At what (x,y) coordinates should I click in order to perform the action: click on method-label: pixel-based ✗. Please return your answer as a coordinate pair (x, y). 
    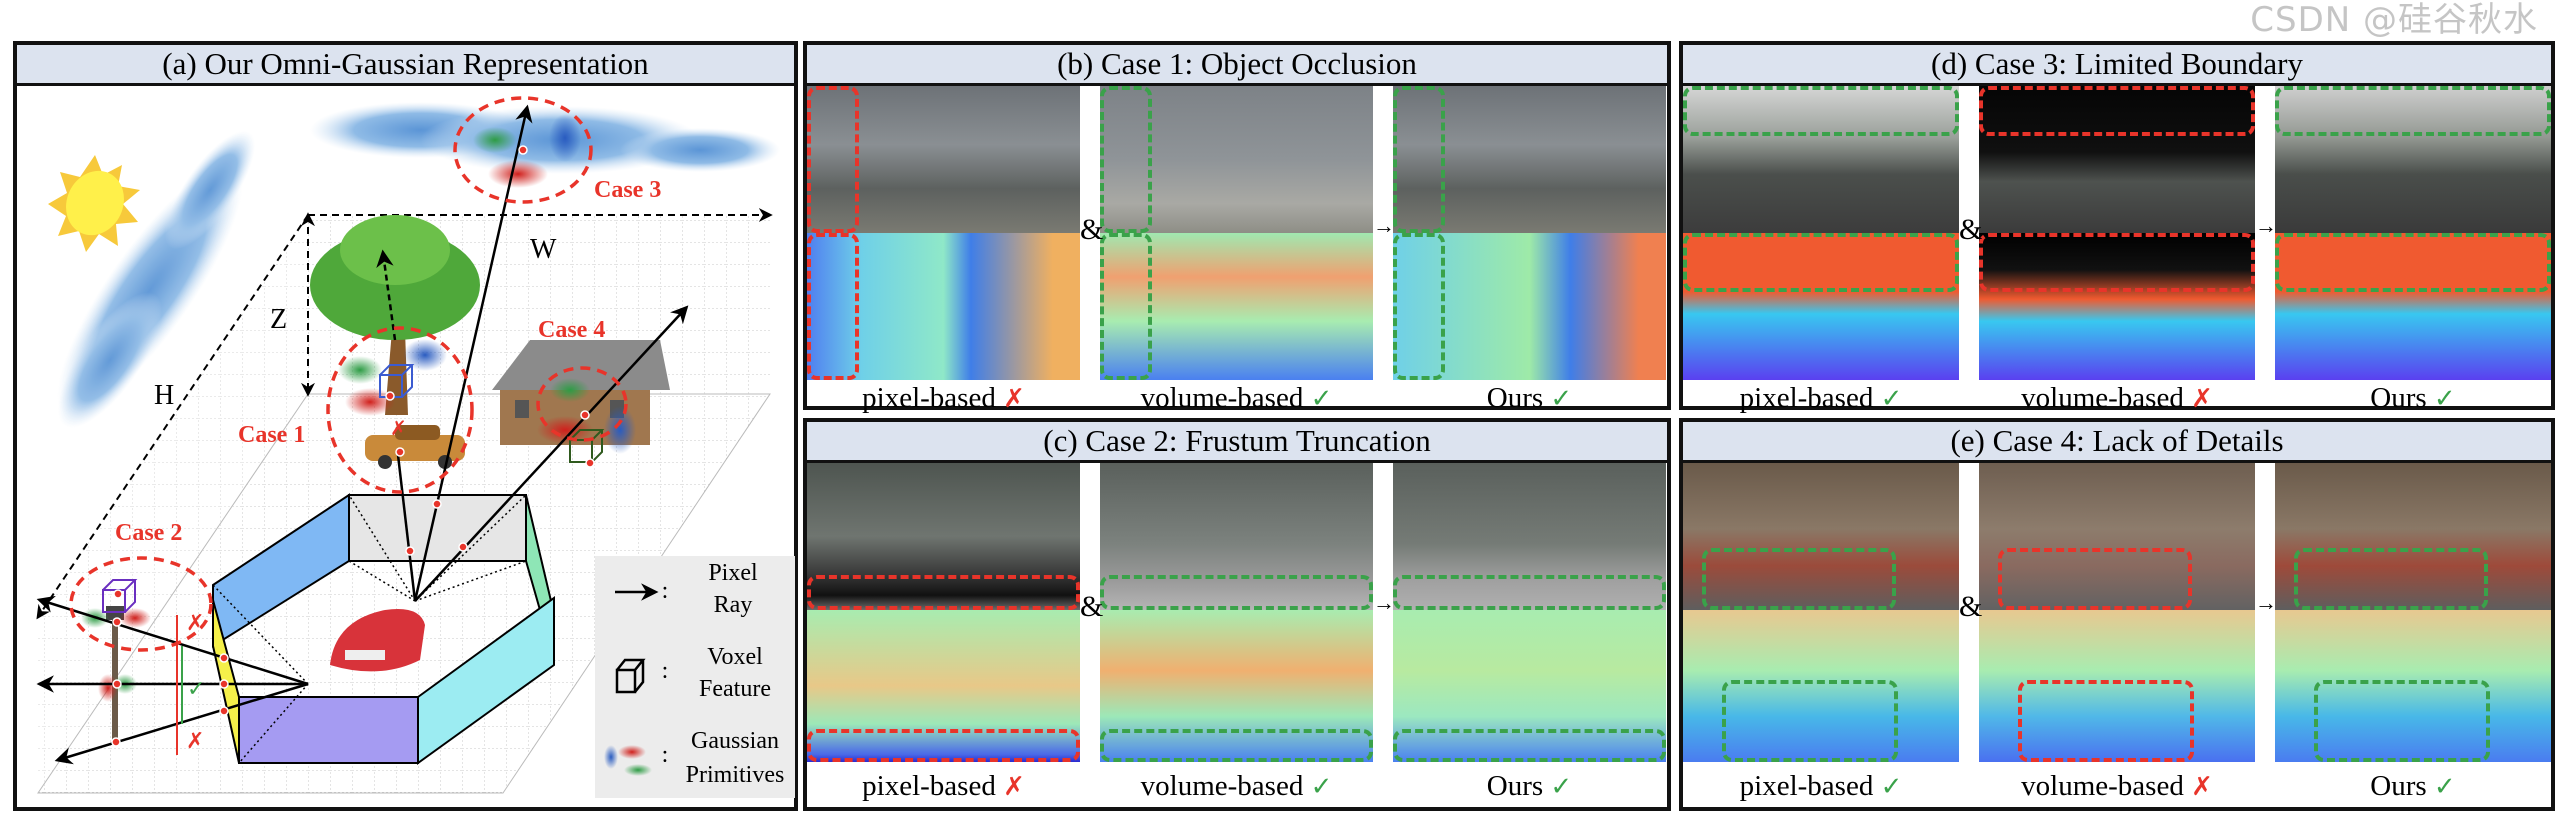
    Looking at the image, I should click on (943, 786).